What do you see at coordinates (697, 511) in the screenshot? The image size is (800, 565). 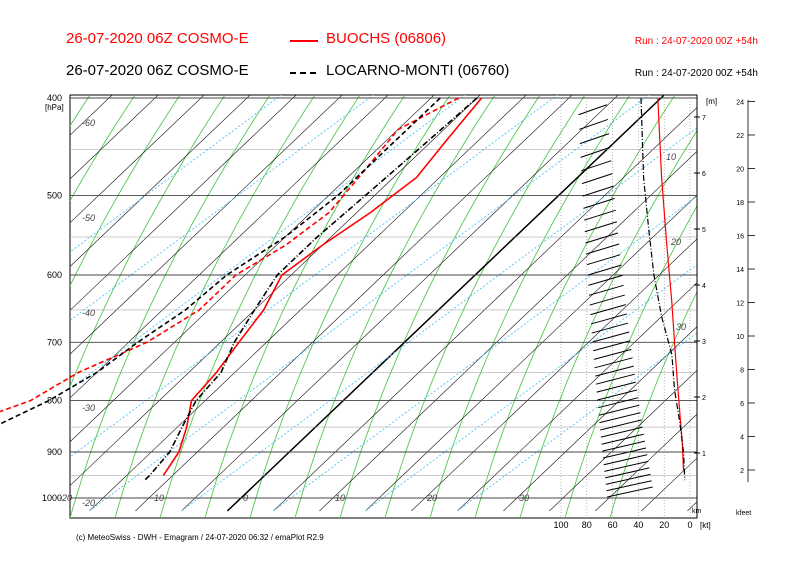 I see `height-km-label: km` at bounding box center [697, 511].